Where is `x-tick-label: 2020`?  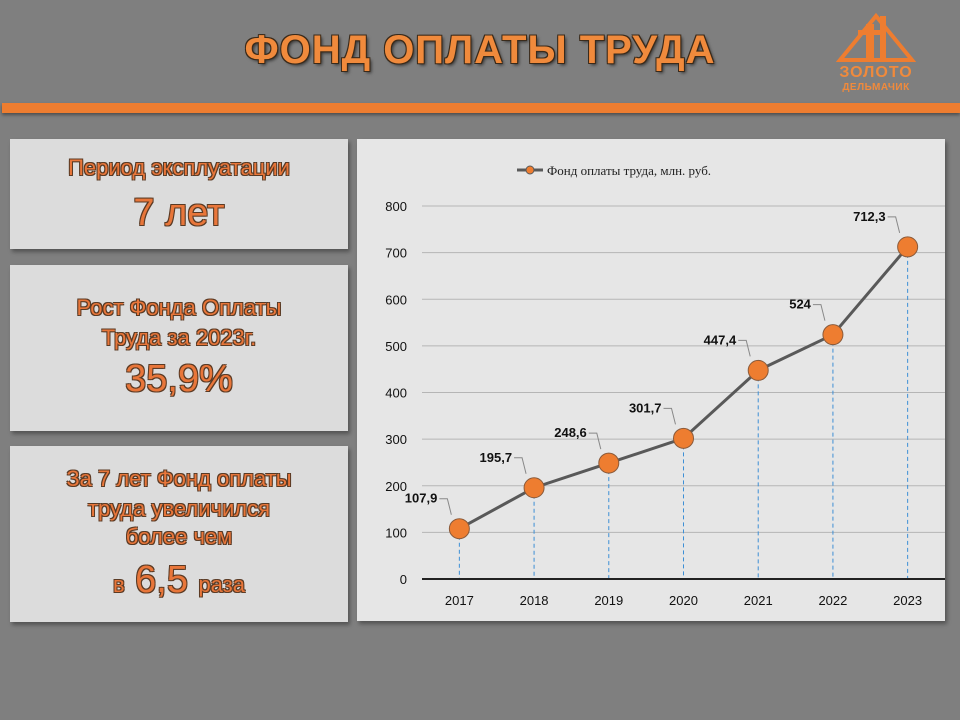
x-tick-label: 2020 is located at coordinates (683, 600).